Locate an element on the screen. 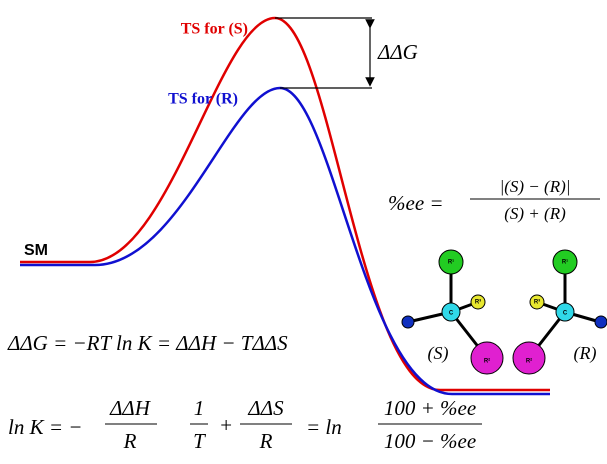 This screenshot has width=607, height=464. sm-label: SM is located at coordinates (36, 250).